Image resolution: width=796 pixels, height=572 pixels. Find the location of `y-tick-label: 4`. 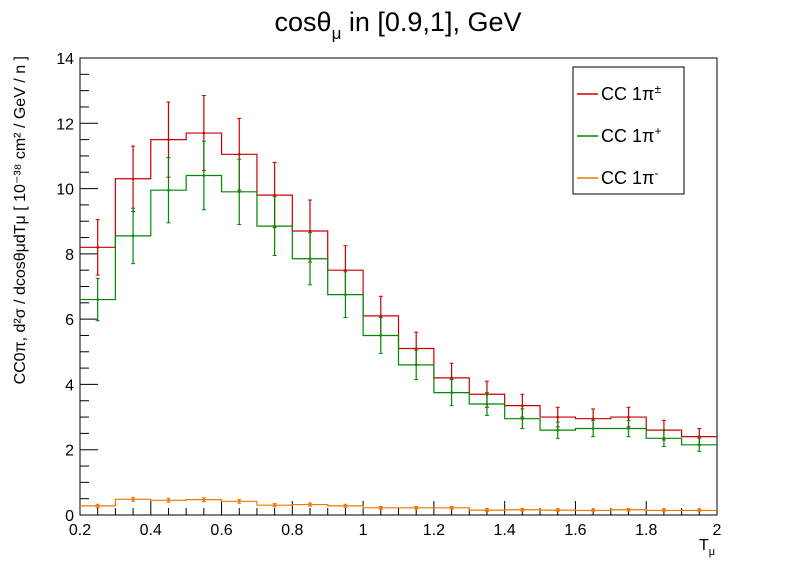

y-tick-label: 4 is located at coordinates (69, 385).